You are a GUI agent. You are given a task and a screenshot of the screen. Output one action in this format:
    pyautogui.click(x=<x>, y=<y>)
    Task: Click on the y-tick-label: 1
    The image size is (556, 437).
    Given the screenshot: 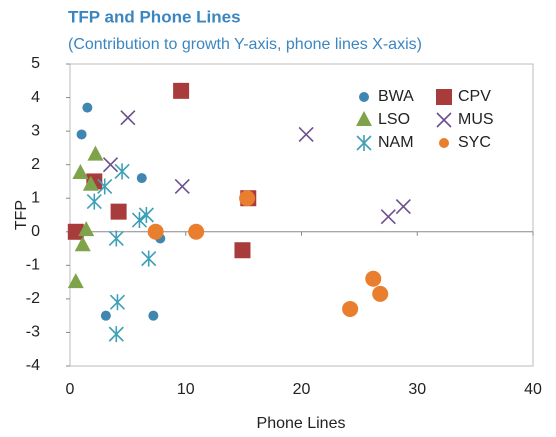 What is the action you would take?
    pyautogui.click(x=35, y=197)
    